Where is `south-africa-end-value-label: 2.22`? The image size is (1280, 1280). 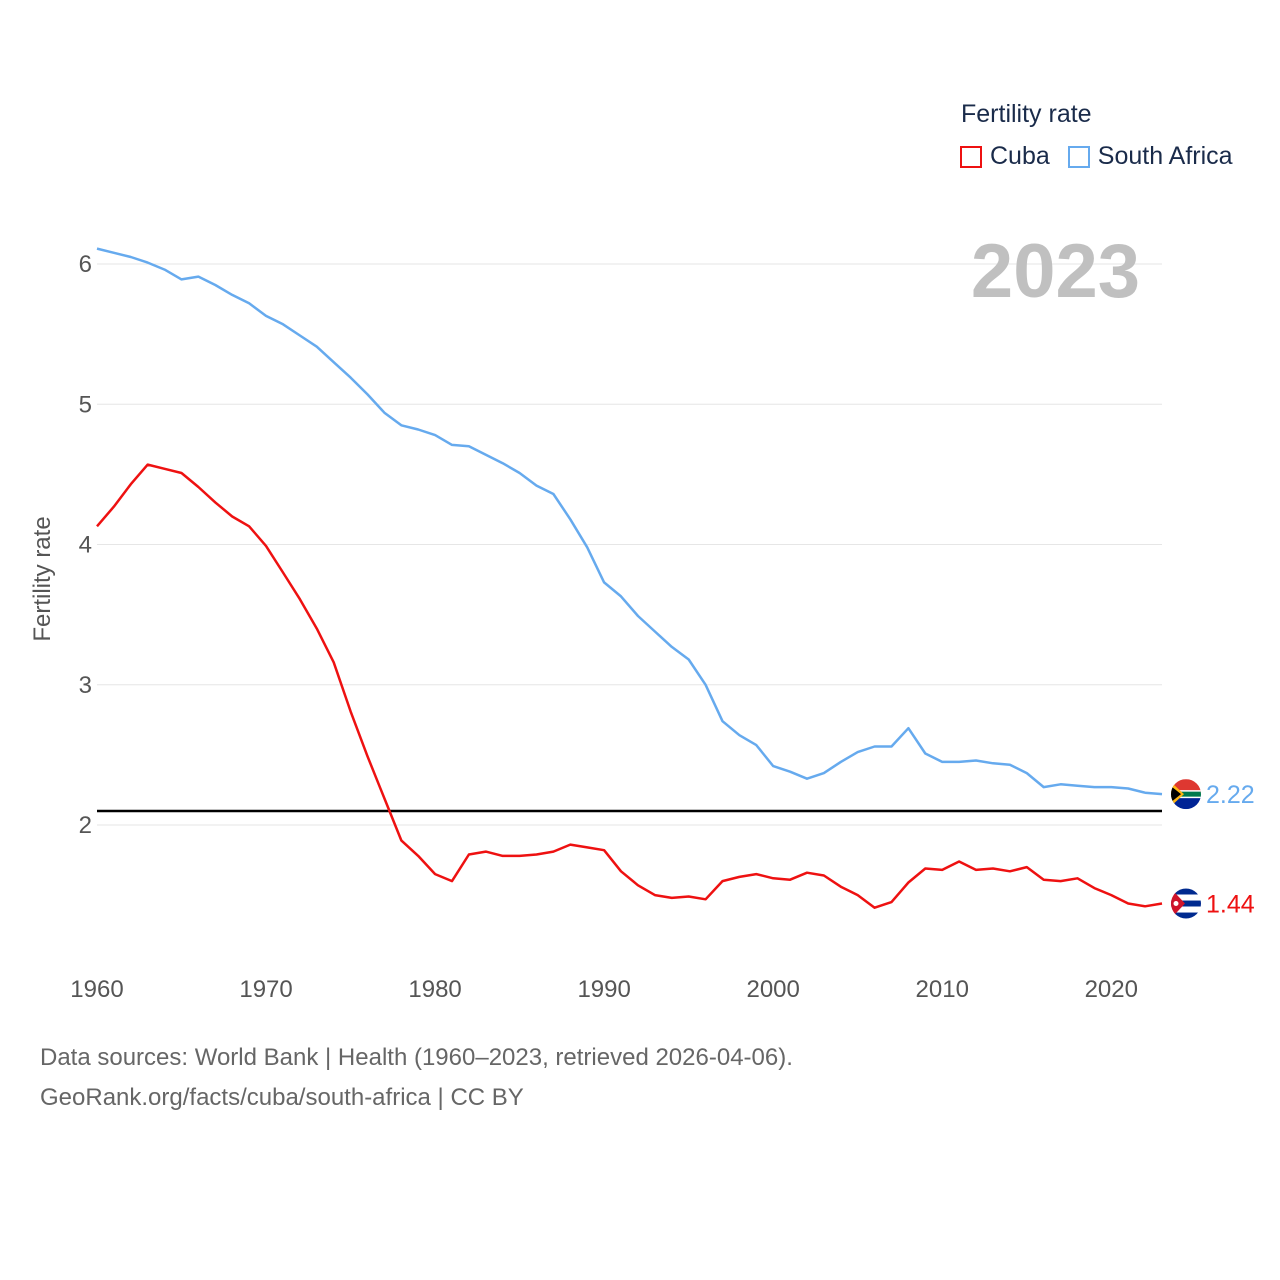 south-africa-end-value-label: 2.22 is located at coordinates (1230, 795).